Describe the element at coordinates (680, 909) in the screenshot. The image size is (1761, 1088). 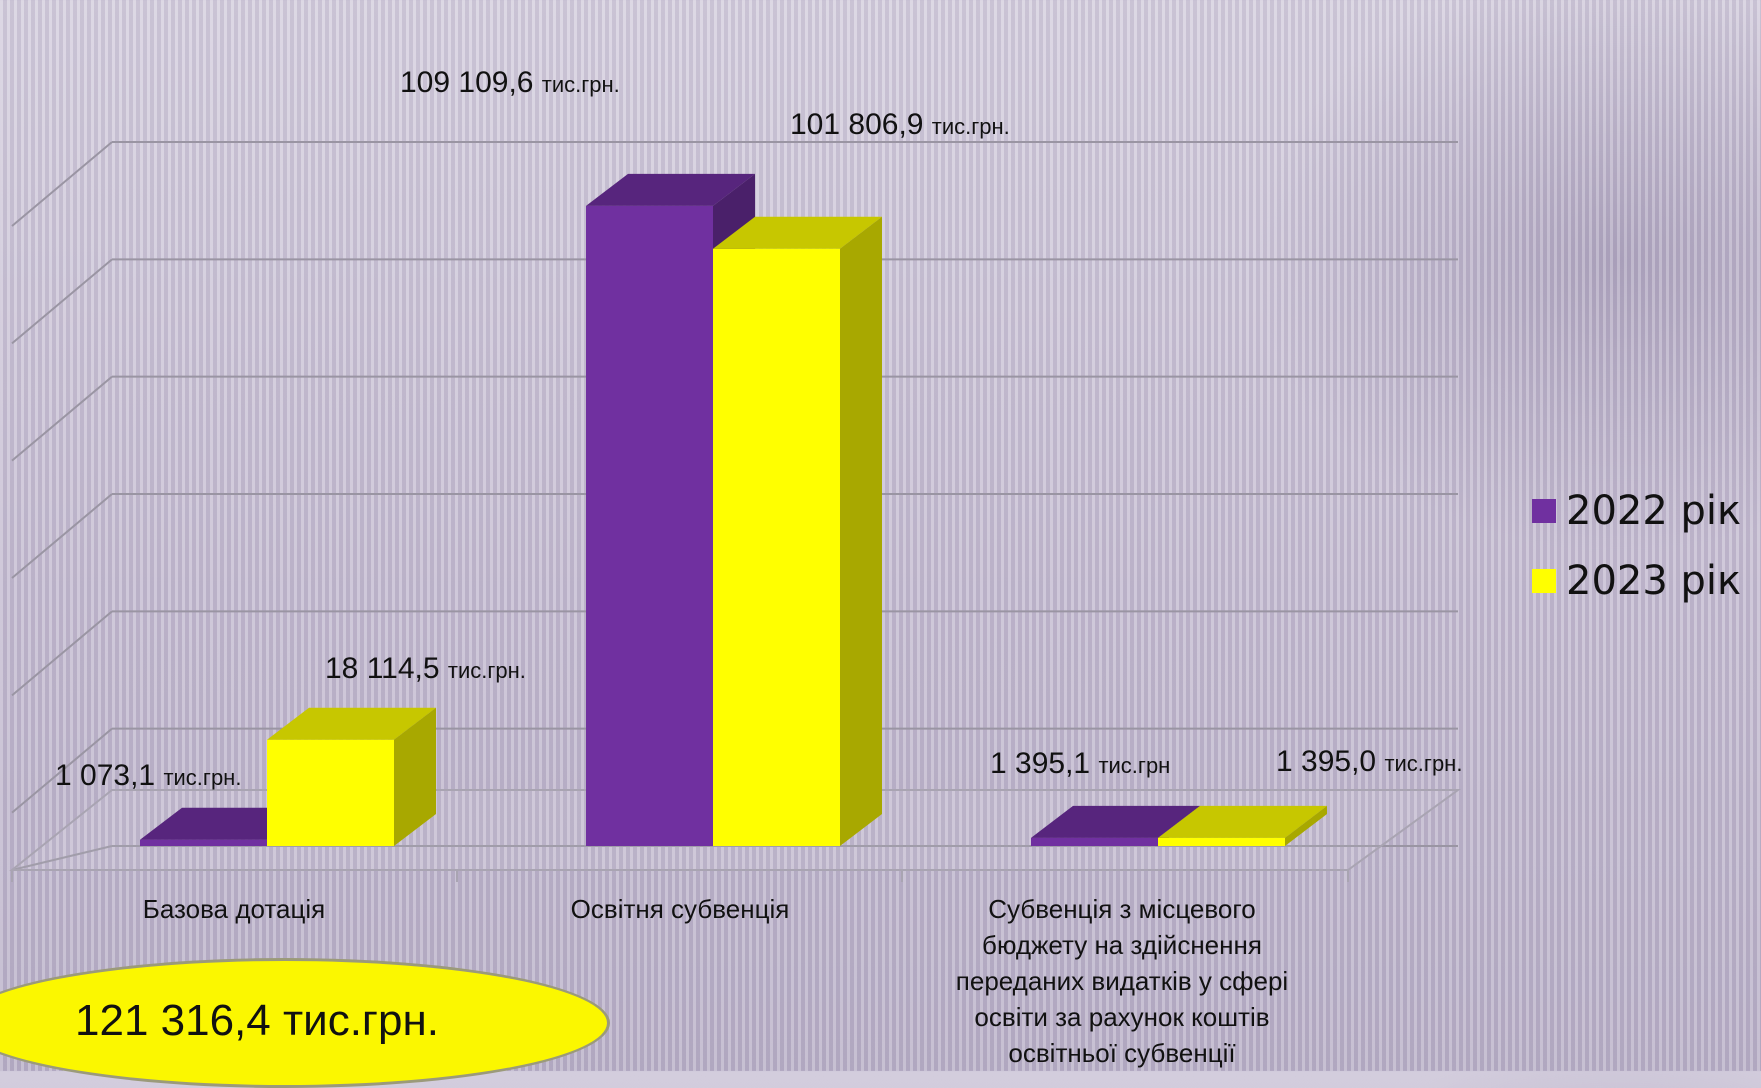
I see `category-label-1: Освітня субвенція` at that location.